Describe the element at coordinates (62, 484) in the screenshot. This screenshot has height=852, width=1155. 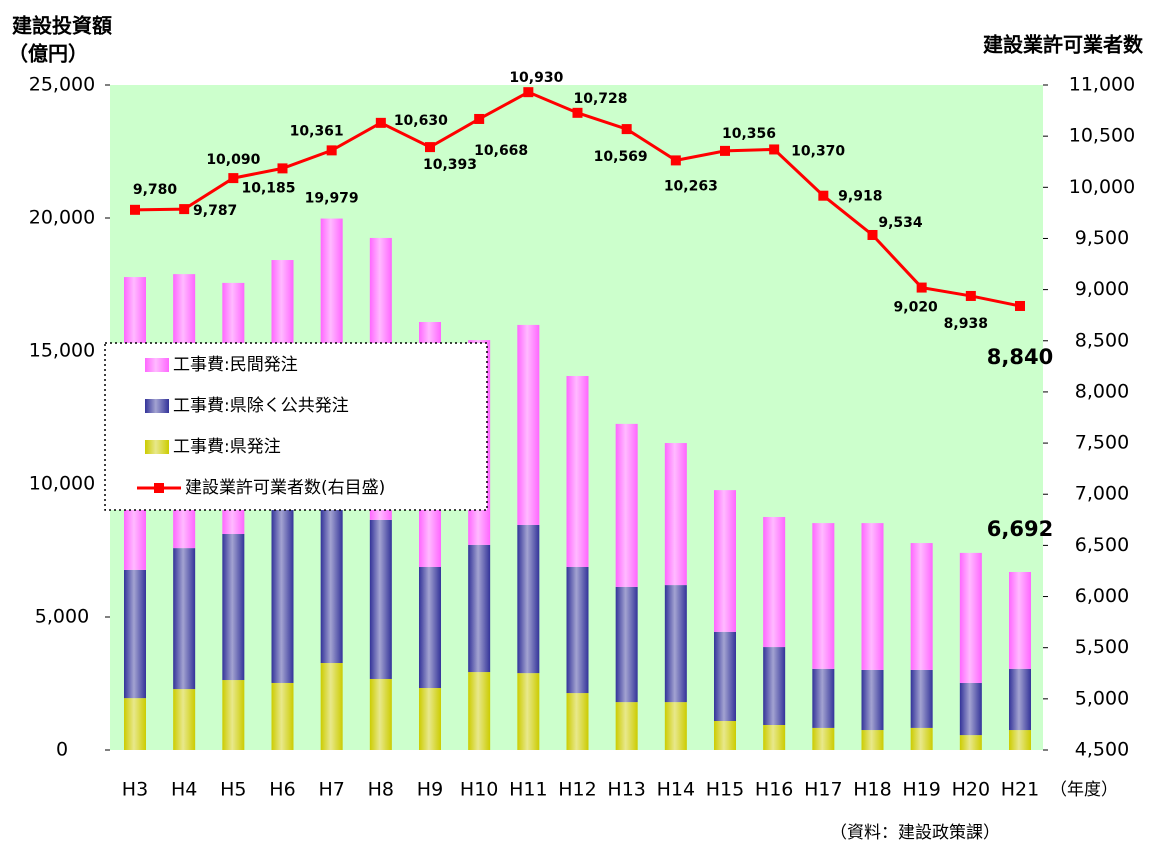
I see `y-tick-label: 10,000` at that location.